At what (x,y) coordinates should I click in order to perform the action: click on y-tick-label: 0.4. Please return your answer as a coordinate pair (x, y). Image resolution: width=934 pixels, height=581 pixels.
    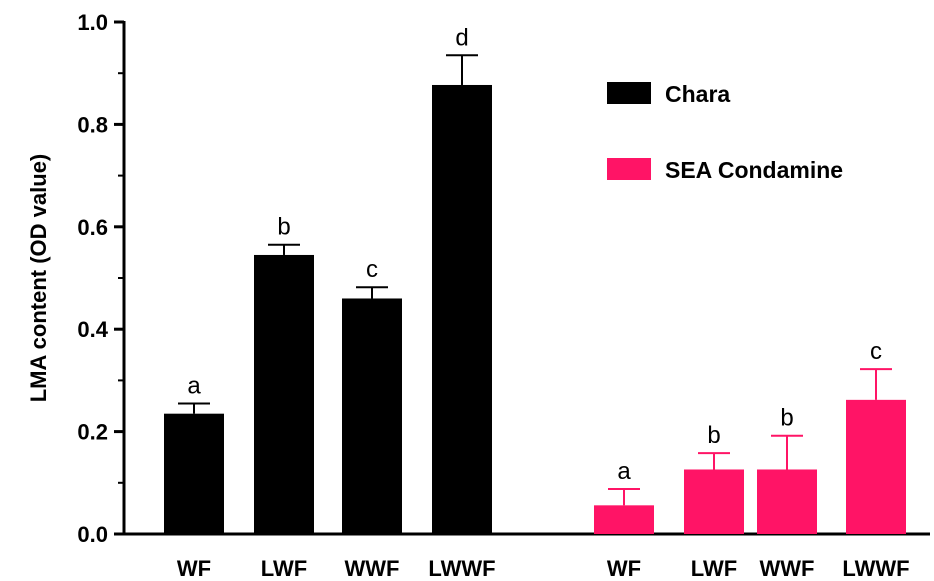
    Looking at the image, I should click on (92, 329).